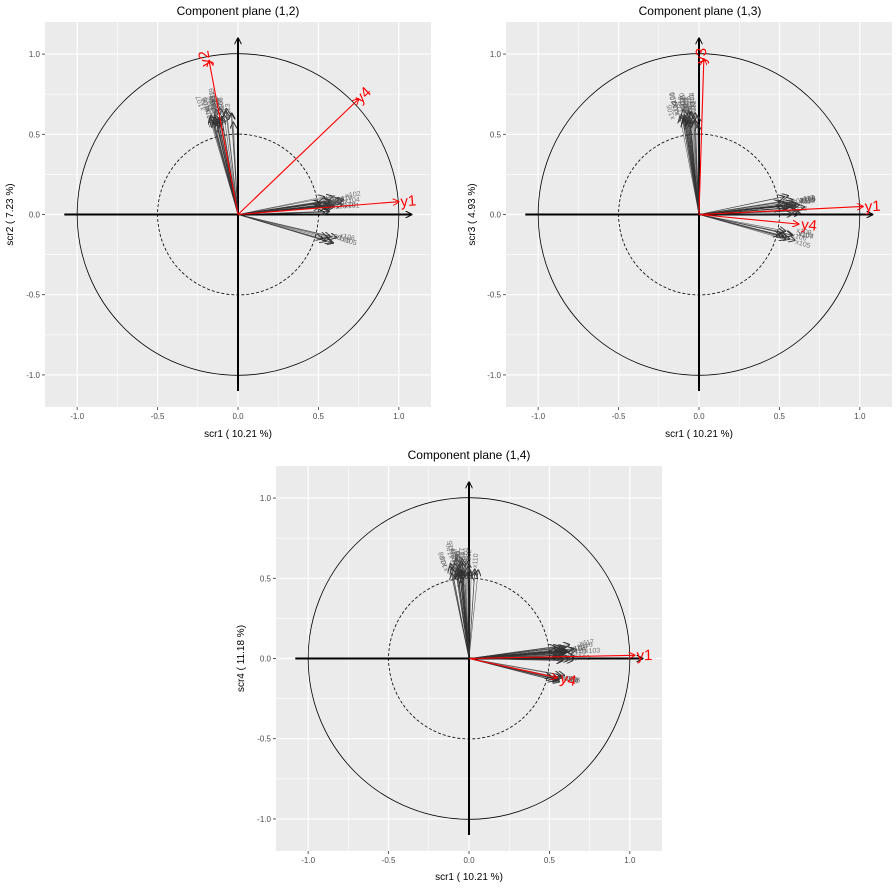 The width and height of the screenshot is (896, 888). I want to click on target-vector-y1, so click(551, 657).